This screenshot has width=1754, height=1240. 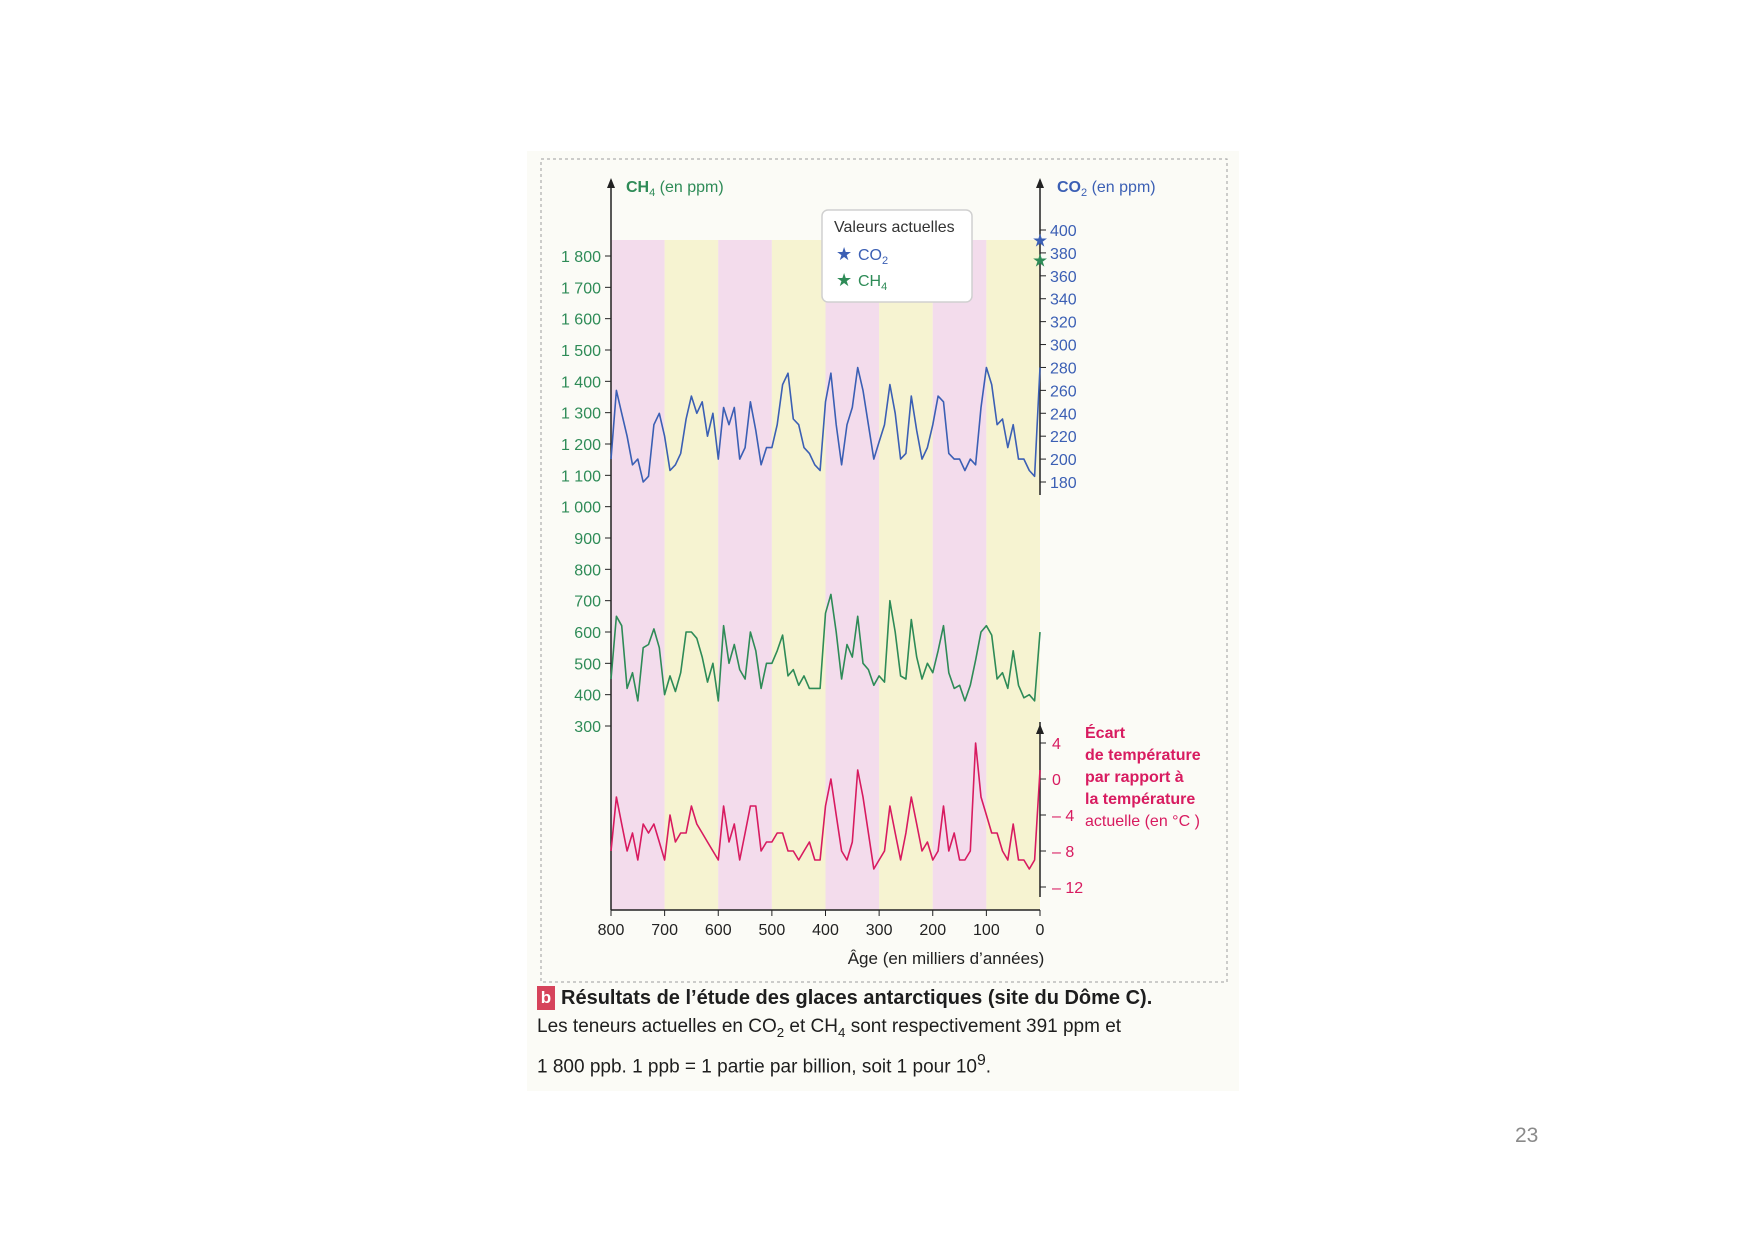 What do you see at coordinates (879, 930) in the screenshot?
I see `x-tick-label: 300` at bounding box center [879, 930].